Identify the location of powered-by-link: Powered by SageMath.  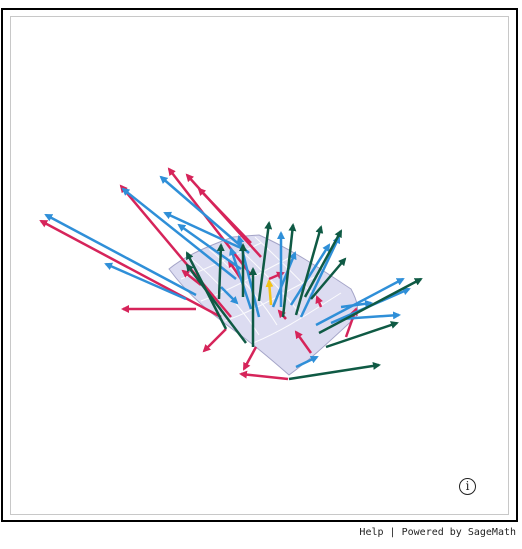
(458, 532).